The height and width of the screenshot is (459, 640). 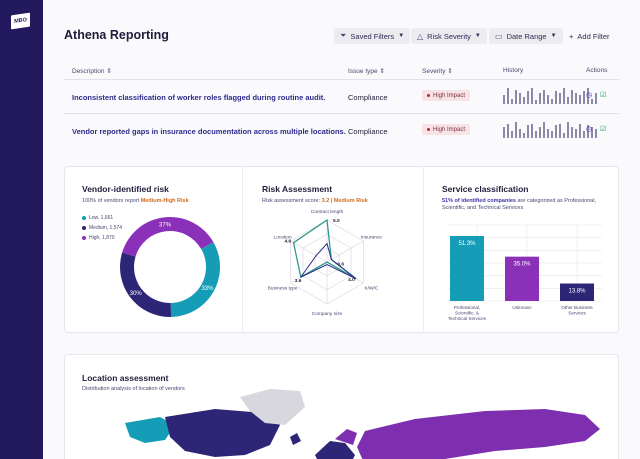 I want to click on bar-value-label: 13.8%, so click(x=577, y=292).